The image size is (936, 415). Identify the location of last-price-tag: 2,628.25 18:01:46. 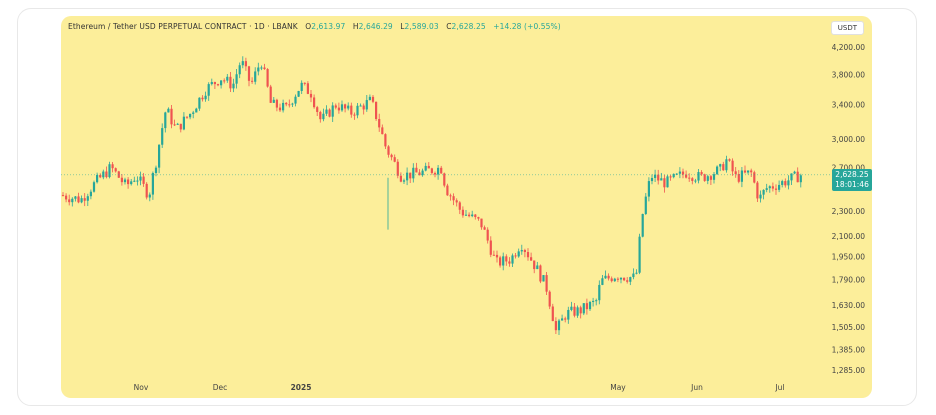
(852, 179).